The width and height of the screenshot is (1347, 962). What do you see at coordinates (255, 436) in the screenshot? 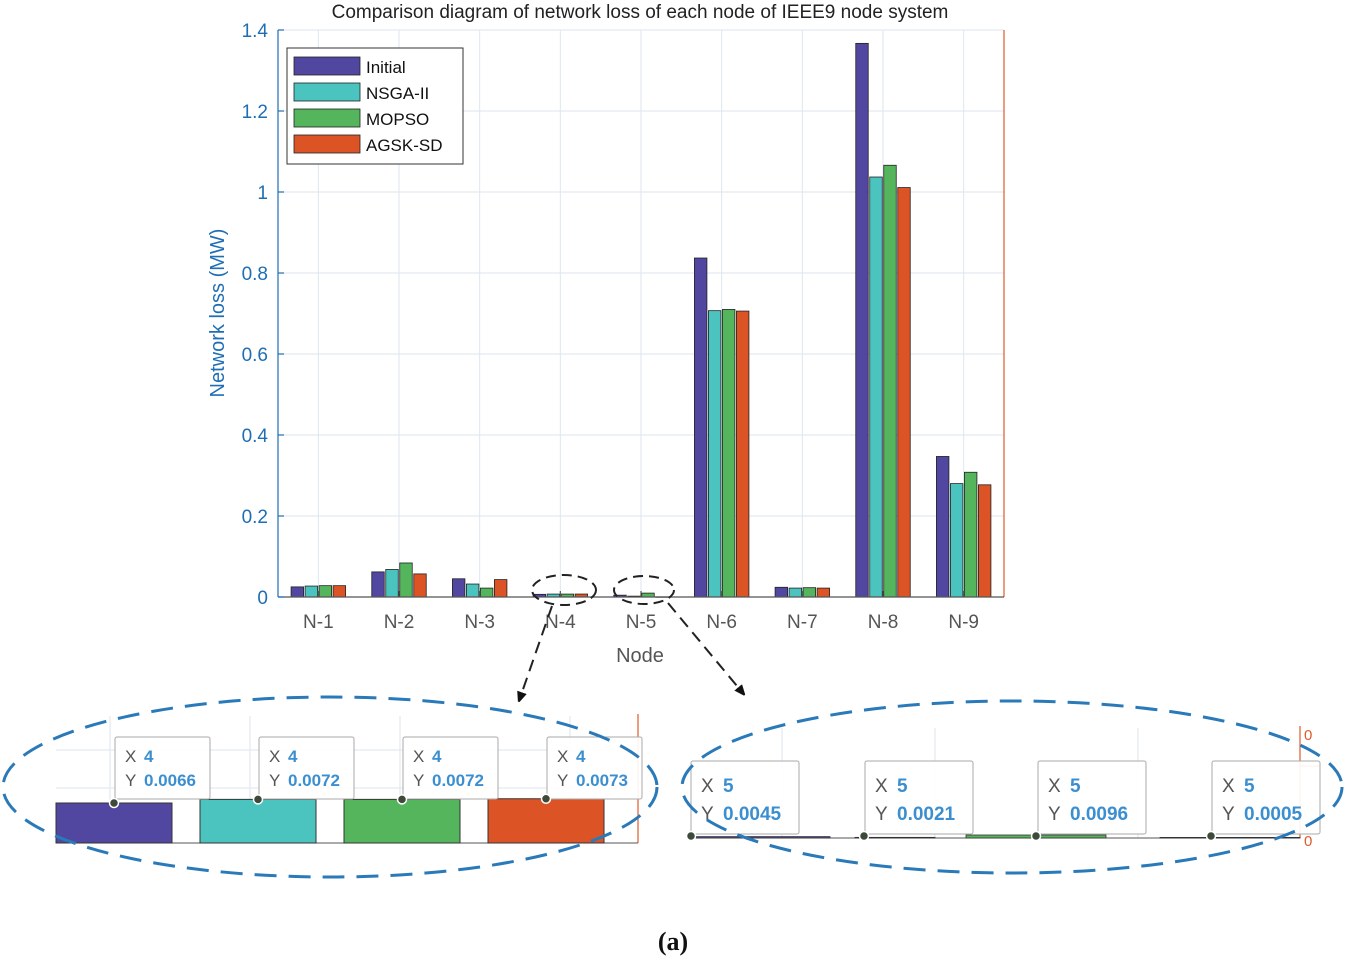
I see `y-tick-label: 0.4` at bounding box center [255, 436].